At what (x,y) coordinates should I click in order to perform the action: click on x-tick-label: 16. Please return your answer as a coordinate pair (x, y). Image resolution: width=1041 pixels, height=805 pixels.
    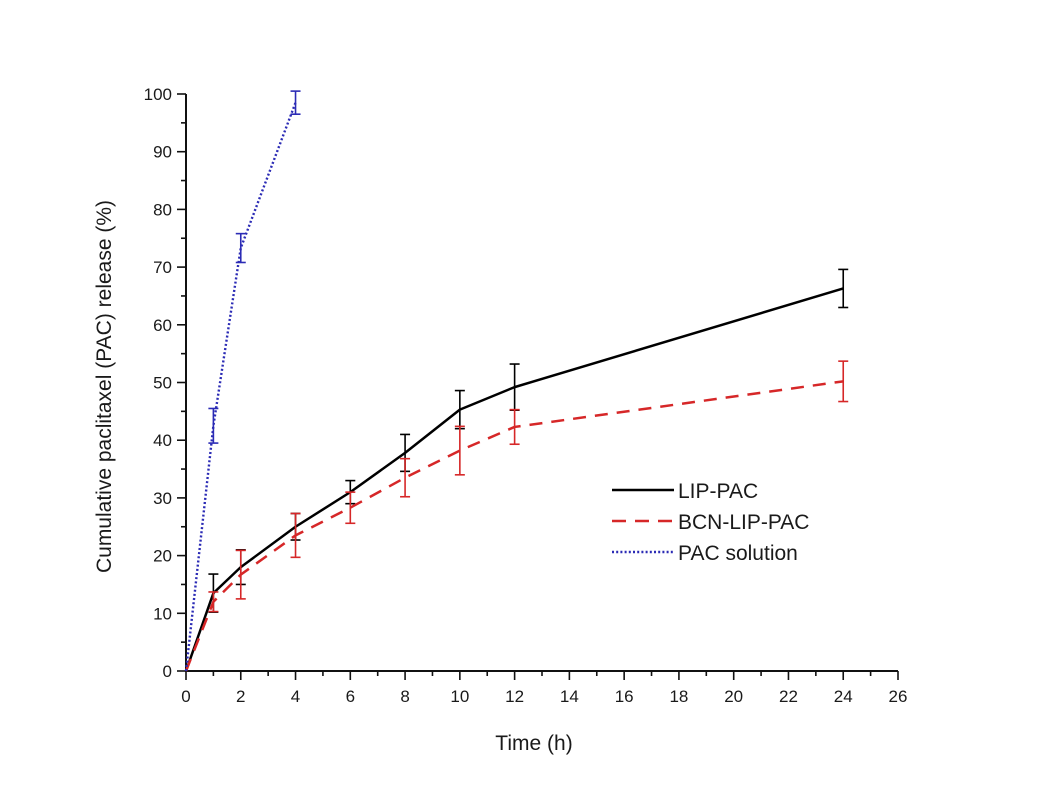
    Looking at the image, I should click on (624, 696).